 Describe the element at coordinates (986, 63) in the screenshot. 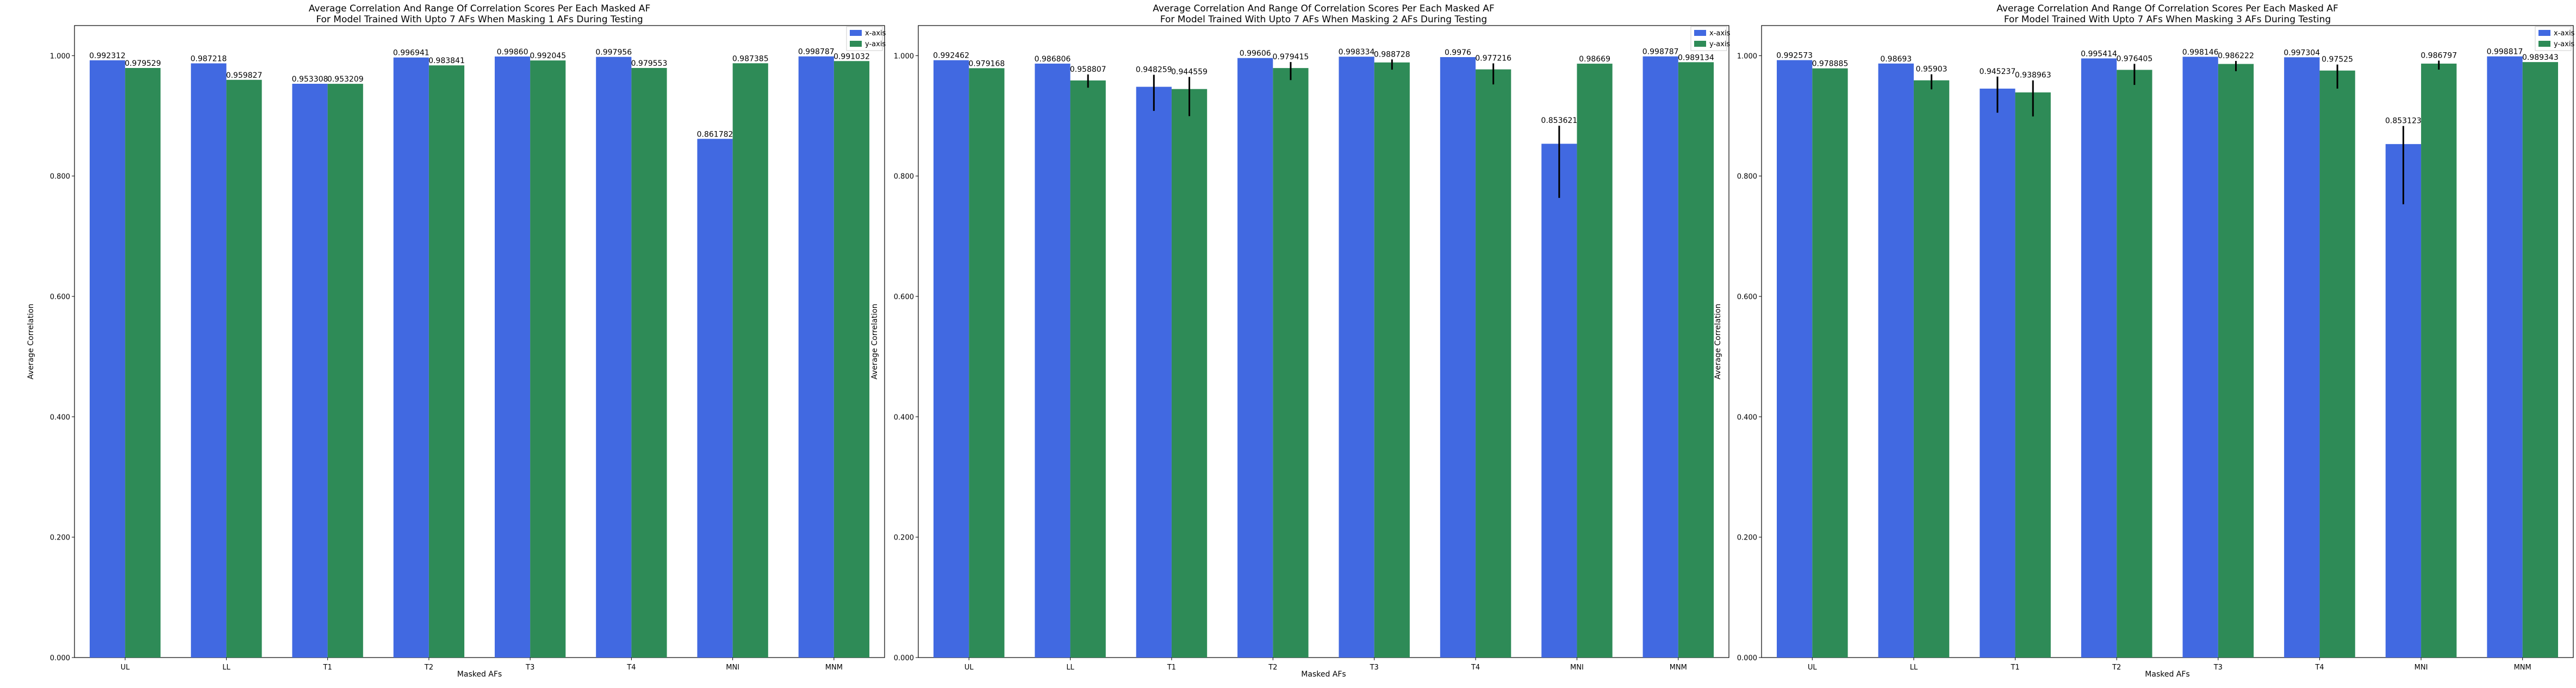

I see `bar-value-label: 0.979168` at that location.